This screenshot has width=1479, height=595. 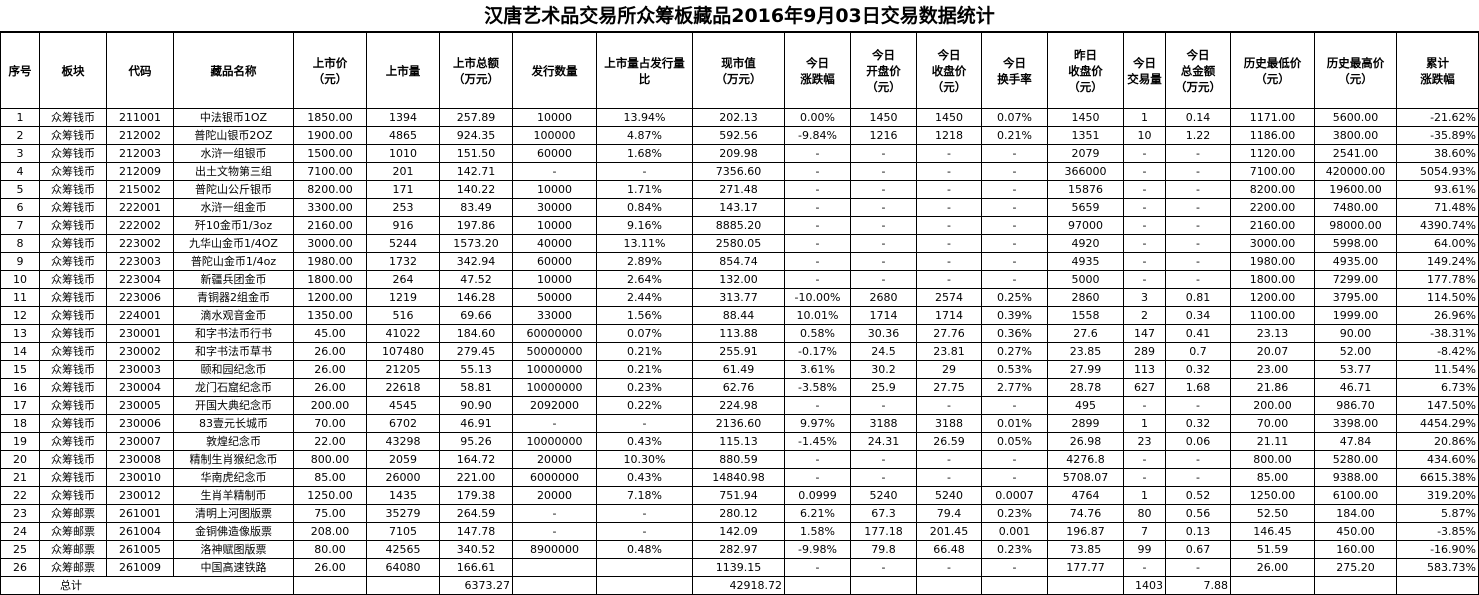 I want to click on listing-ratio-cell: 4.87%, so click(x=644, y=135).